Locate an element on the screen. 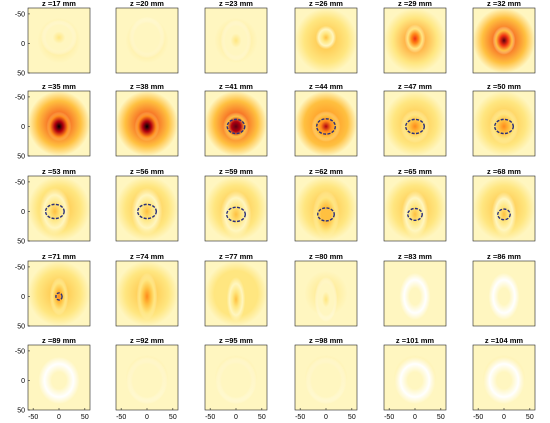 This screenshot has width=550, height=423. heatmap-panel: z =83 mm is located at coordinates (415, 289).